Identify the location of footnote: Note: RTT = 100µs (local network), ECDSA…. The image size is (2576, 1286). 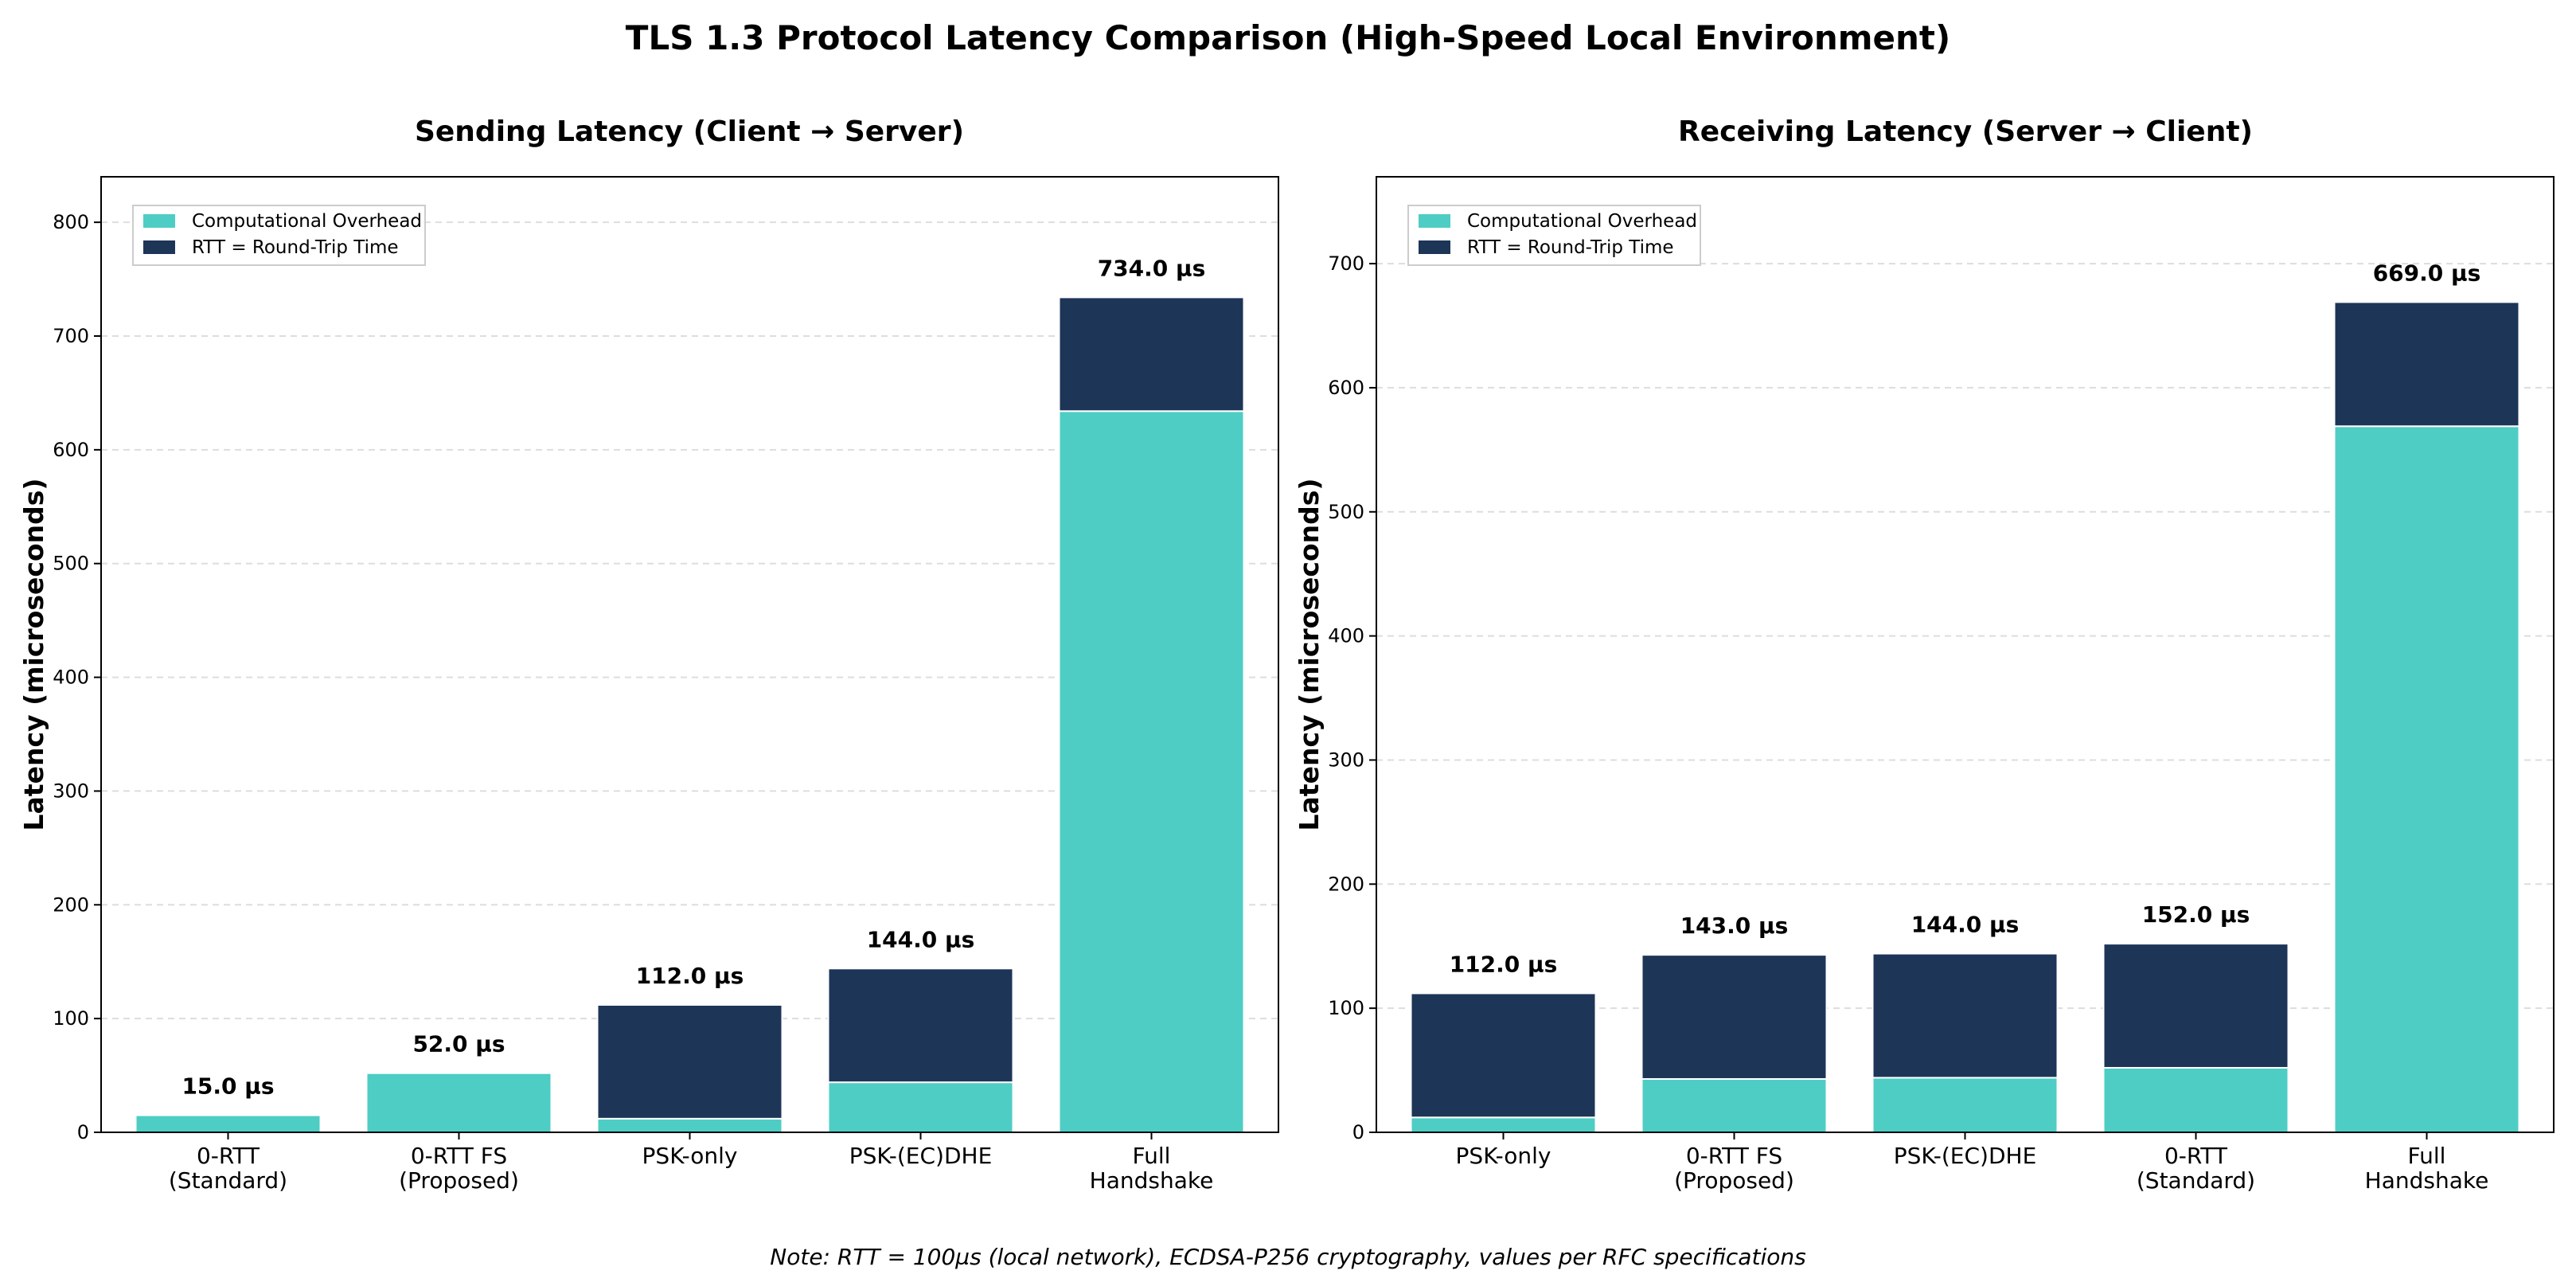
(1287, 1257).